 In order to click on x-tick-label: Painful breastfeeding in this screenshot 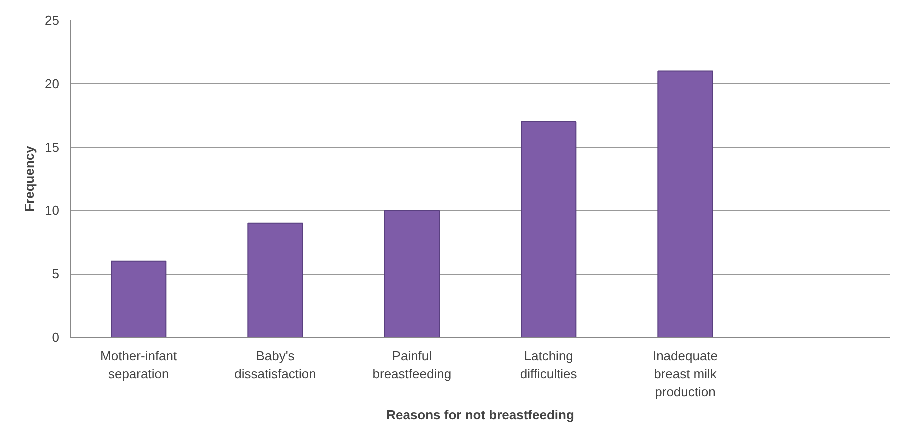, I will do `click(412, 365)`.